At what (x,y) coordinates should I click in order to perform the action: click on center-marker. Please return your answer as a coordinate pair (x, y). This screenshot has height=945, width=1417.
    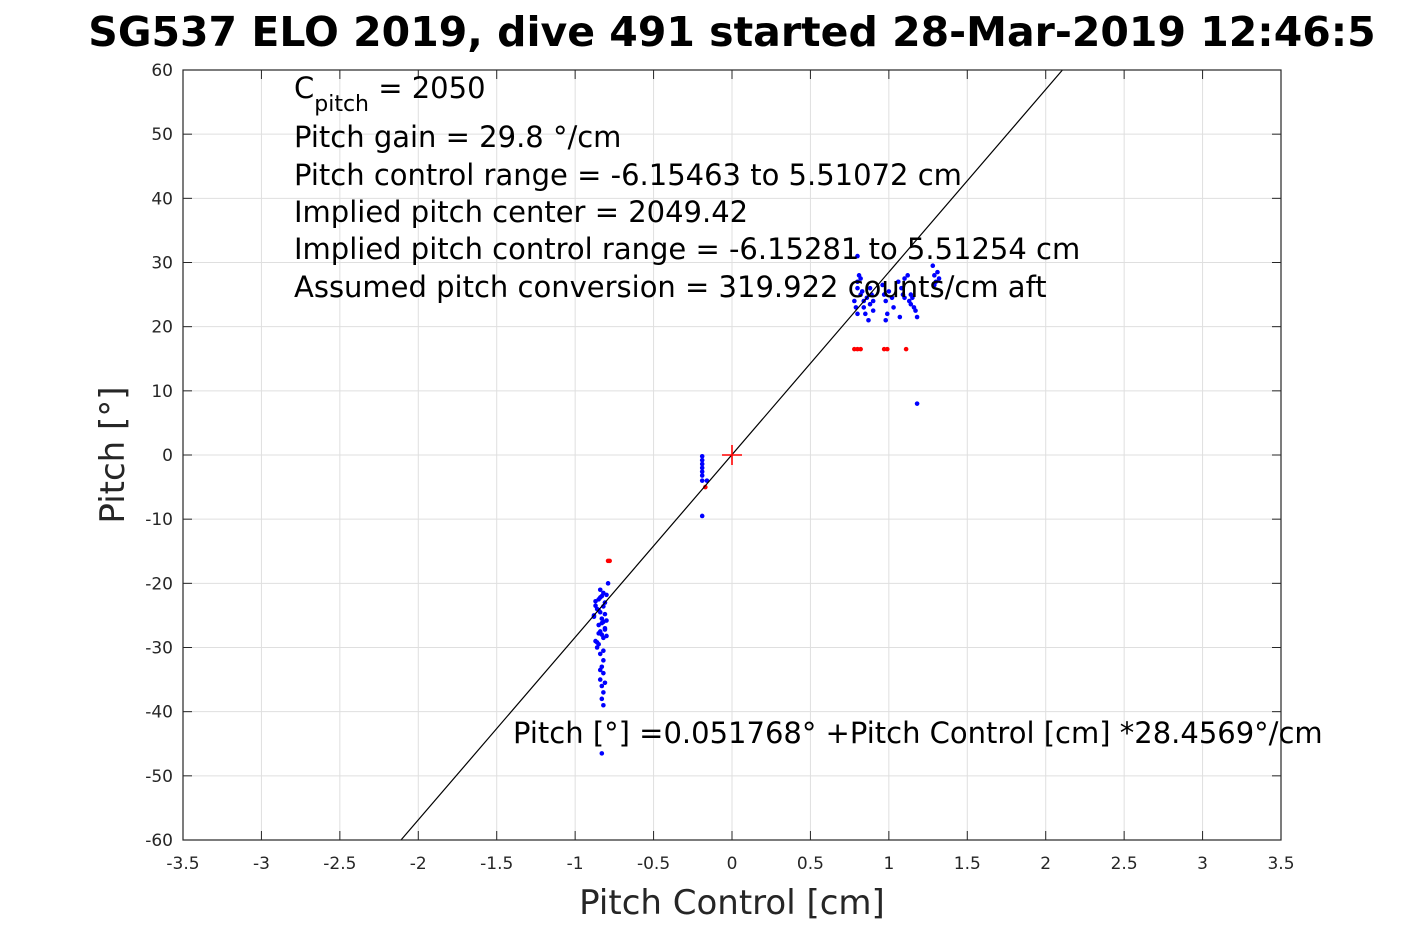
    Looking at the image, I should click on (732, 455).